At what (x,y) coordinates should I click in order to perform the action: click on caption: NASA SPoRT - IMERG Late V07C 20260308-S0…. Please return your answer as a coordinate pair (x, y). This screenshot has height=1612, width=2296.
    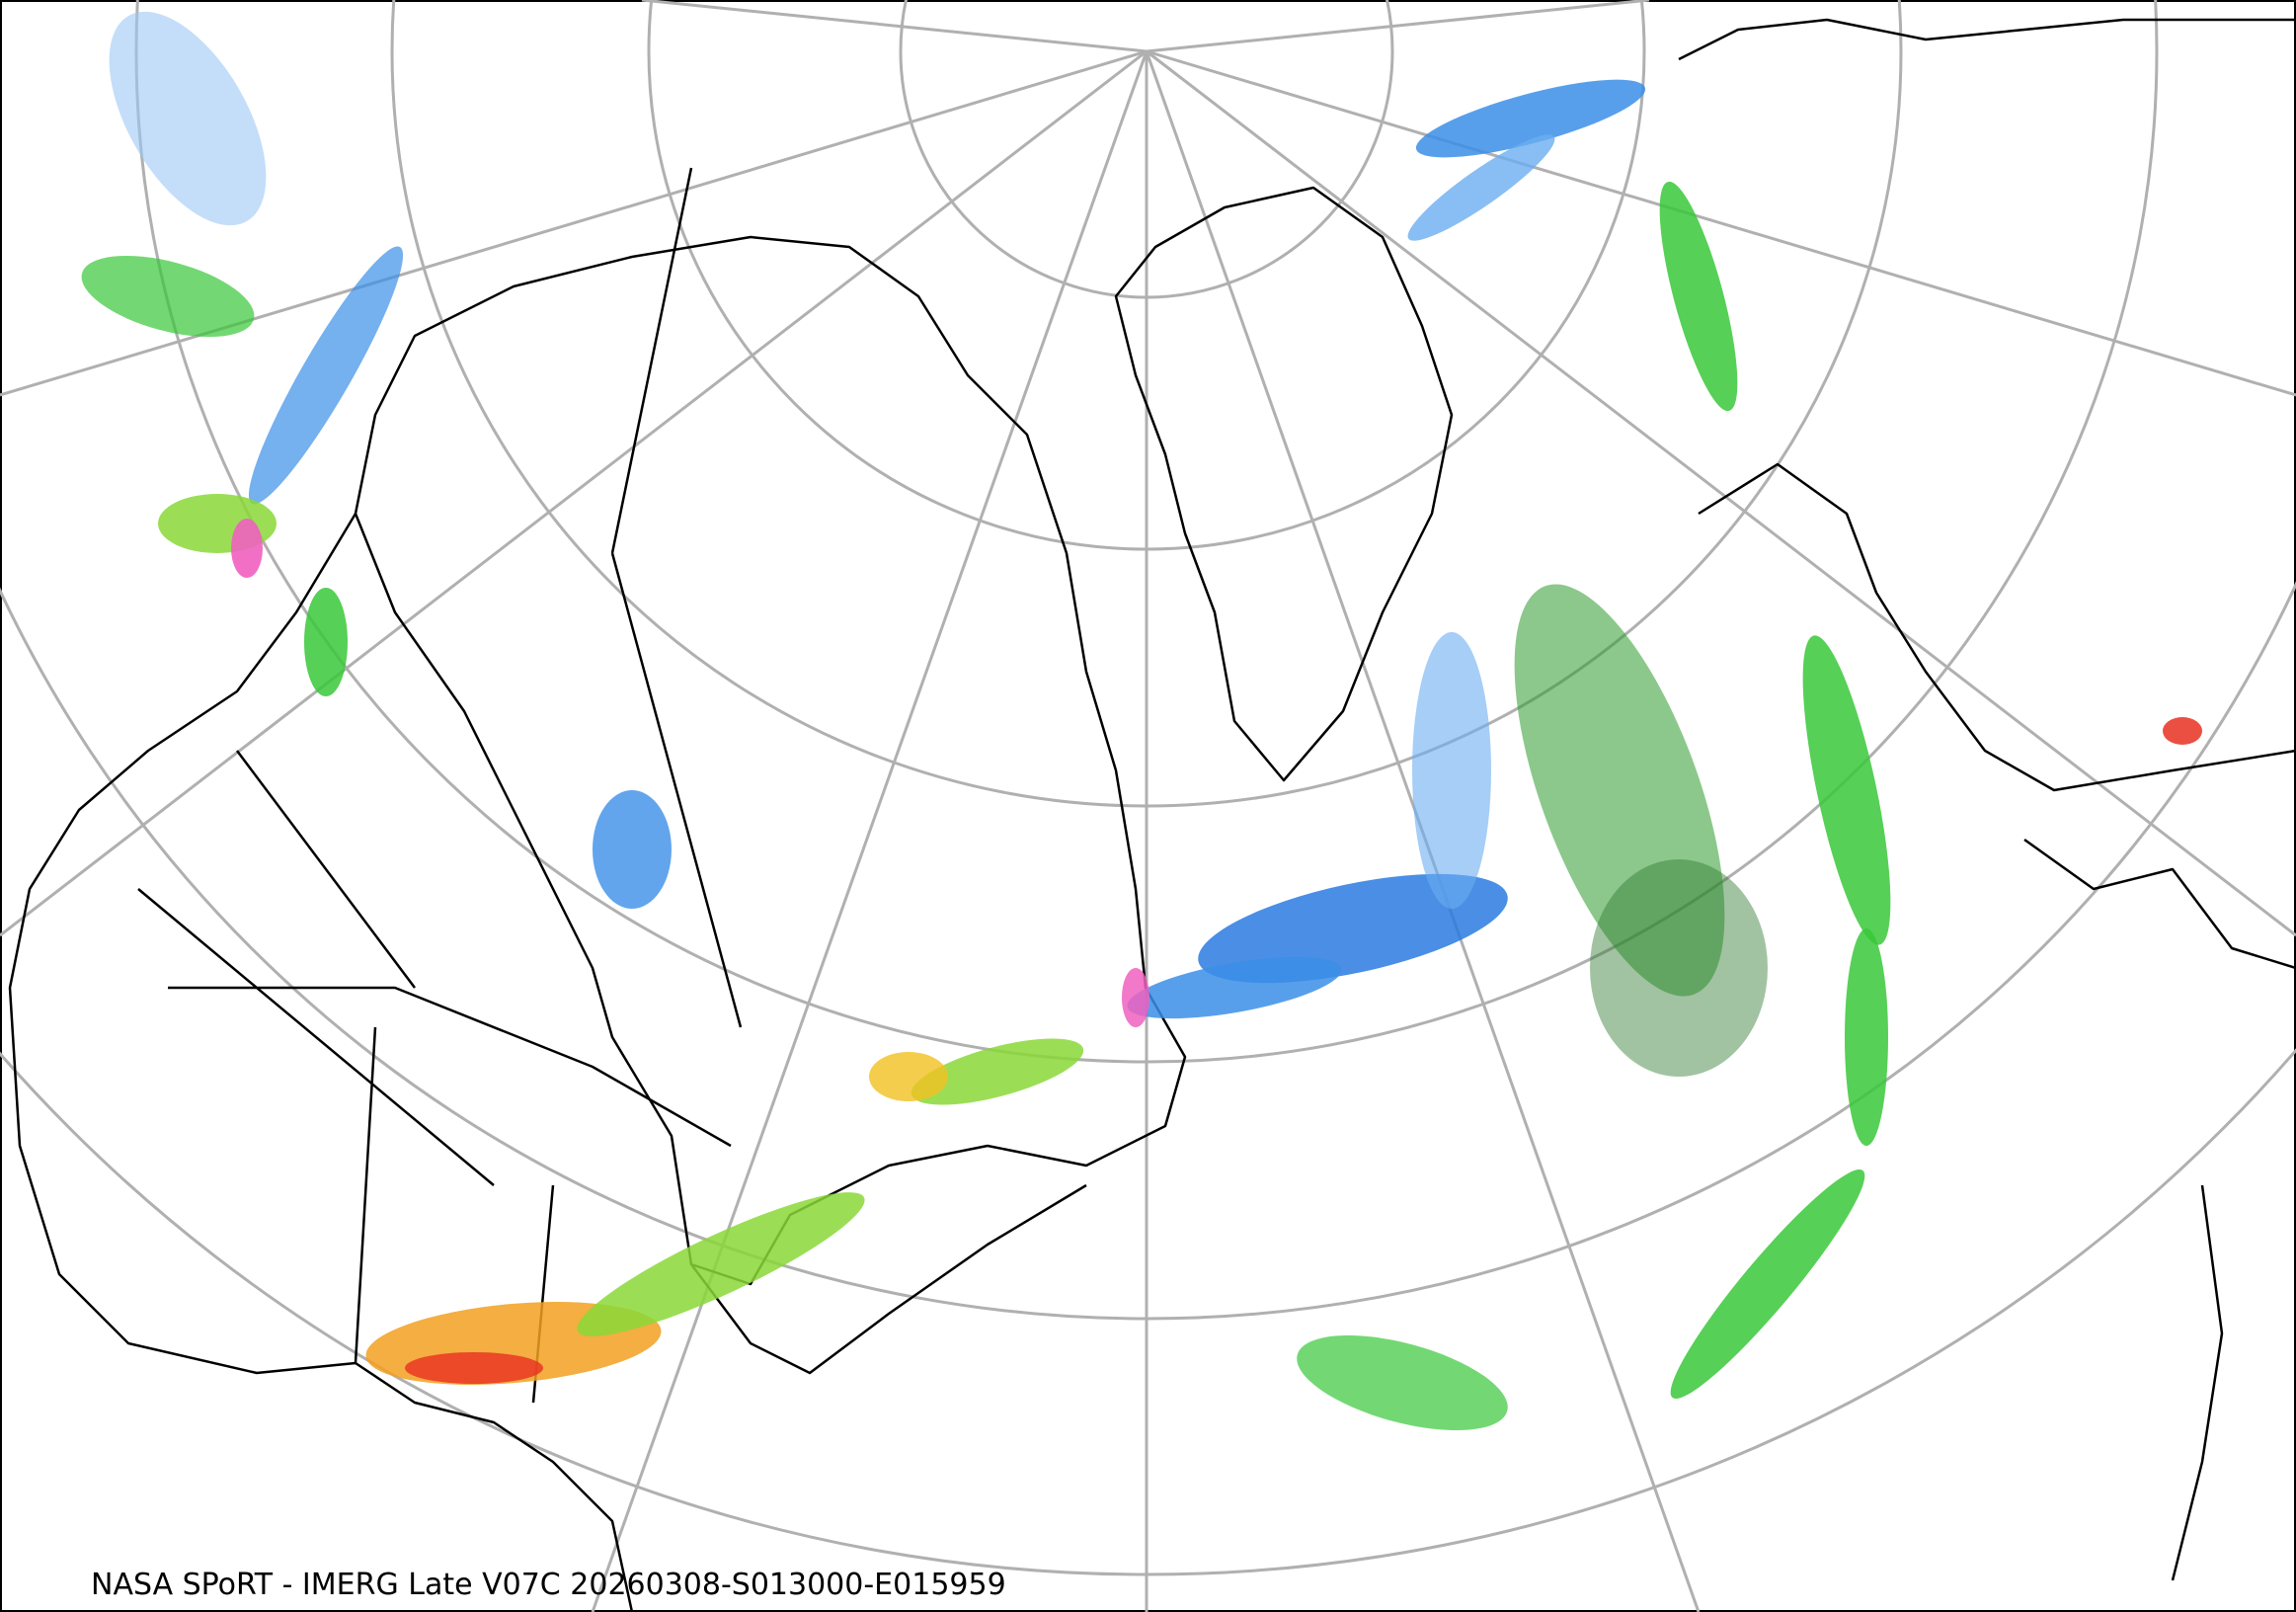
    Looking at the image, I should click on (549, 1585).